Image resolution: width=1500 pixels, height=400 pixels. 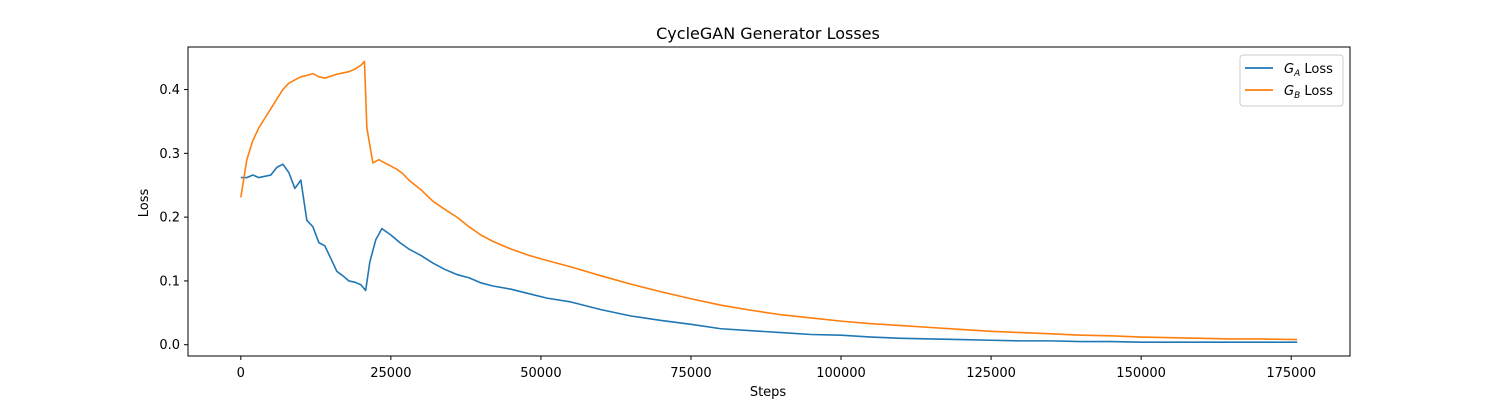 What do you see at coordinates (690, 373) in the screenshot?
I see `x-tick-label: 75000` at bounding box center [690, 373].